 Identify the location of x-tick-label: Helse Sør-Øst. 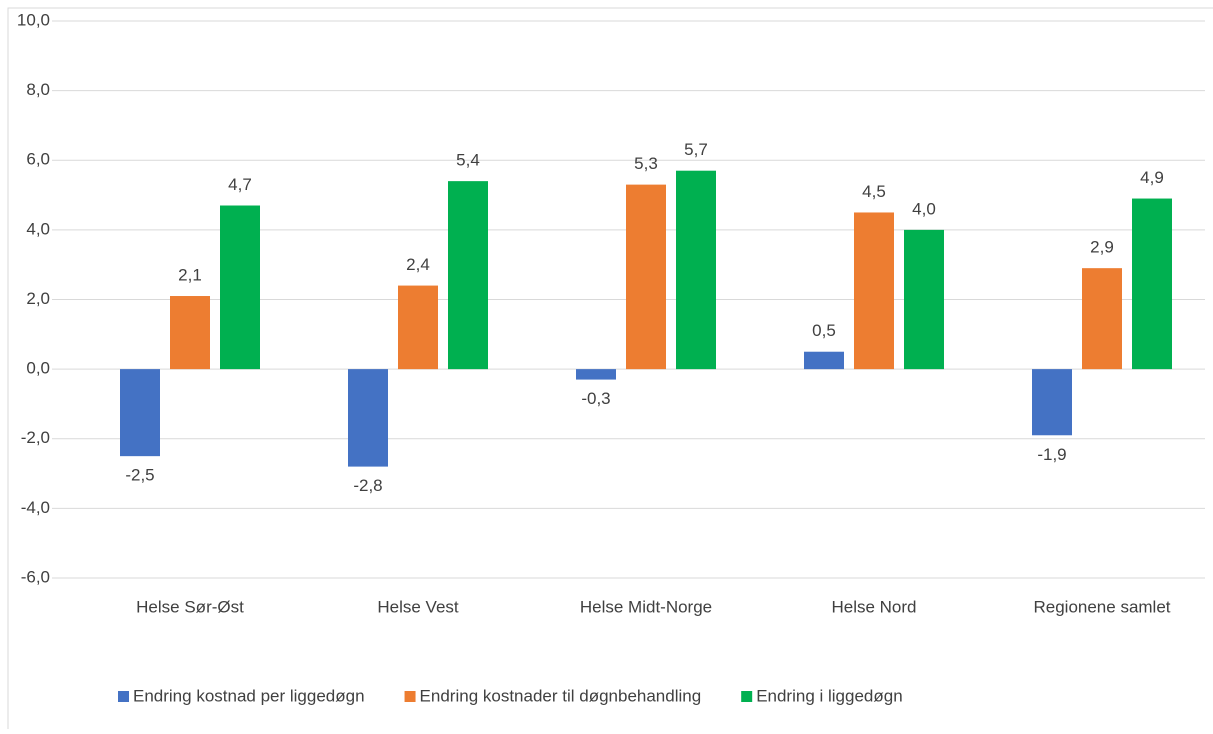
(190, 606).